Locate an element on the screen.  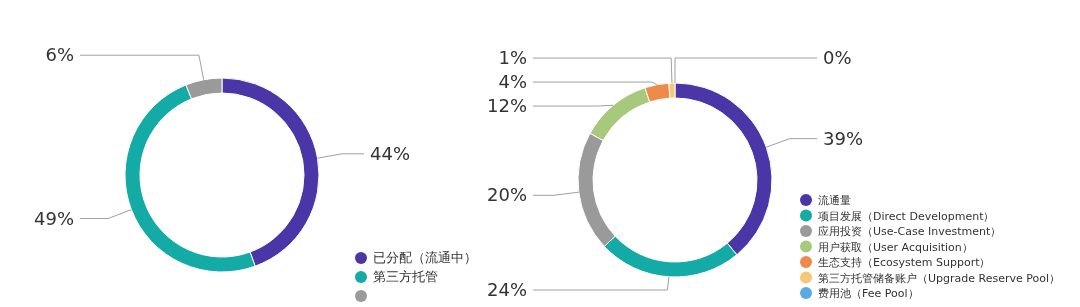
data-label: 44% is located at coordinates (390, 153).